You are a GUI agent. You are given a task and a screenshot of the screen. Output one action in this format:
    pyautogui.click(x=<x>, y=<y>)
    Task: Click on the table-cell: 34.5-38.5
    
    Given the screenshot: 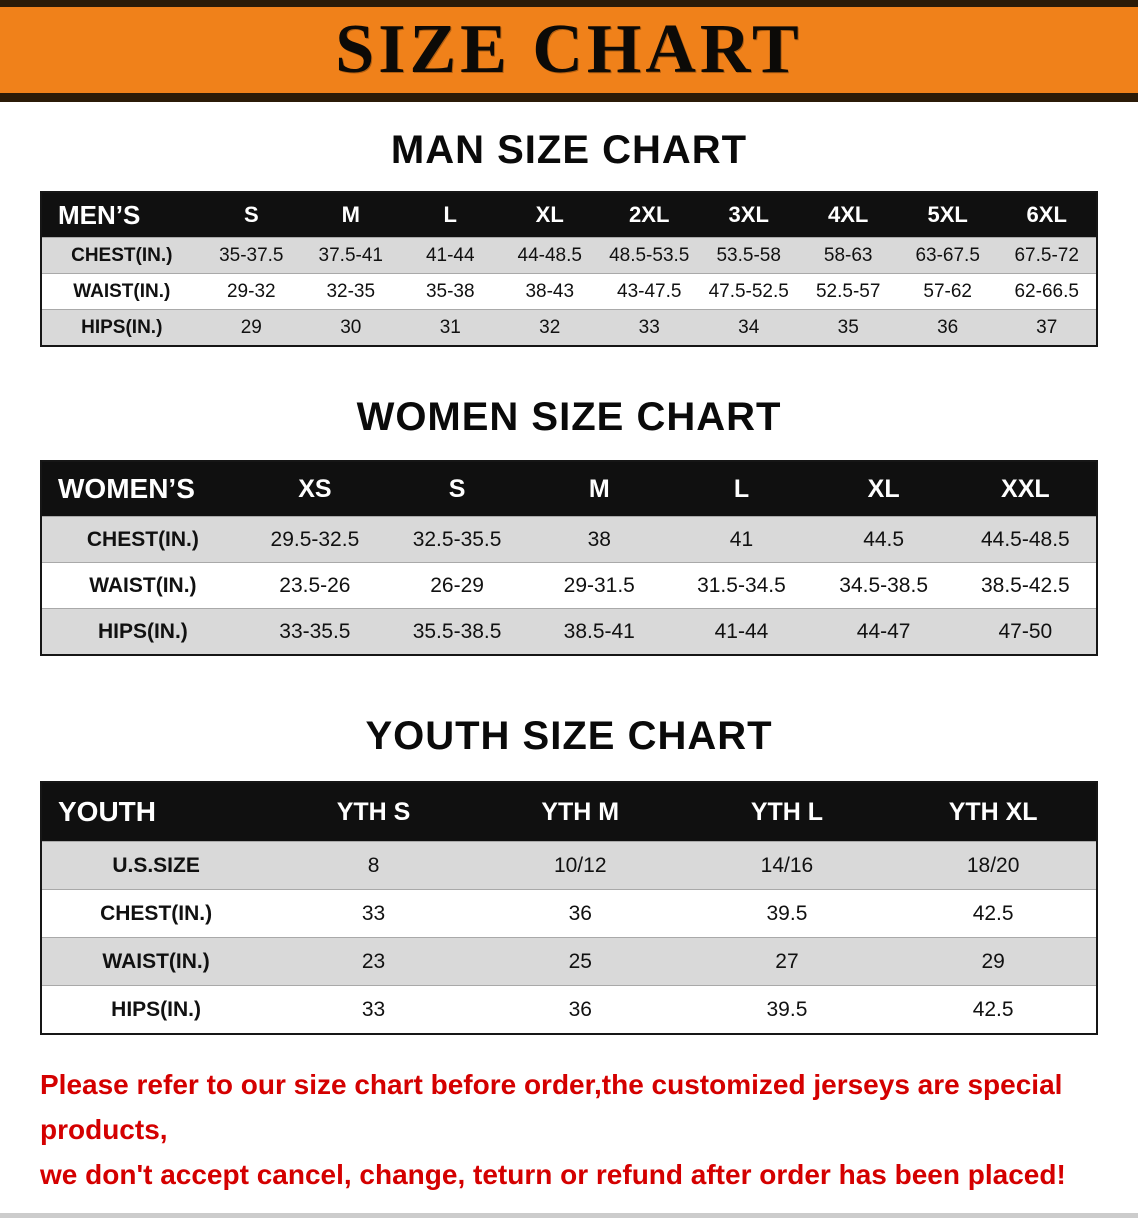 What is the action you would take?
    pyautogui.click(x=884, y=585)
    